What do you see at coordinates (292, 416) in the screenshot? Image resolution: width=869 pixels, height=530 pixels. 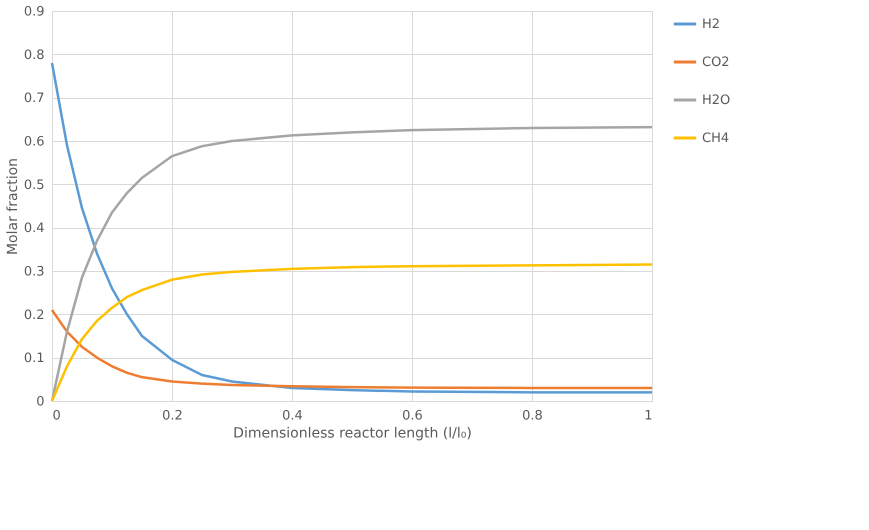 I see `x-tick-label: 0.4` at bounding box center [292, 416].